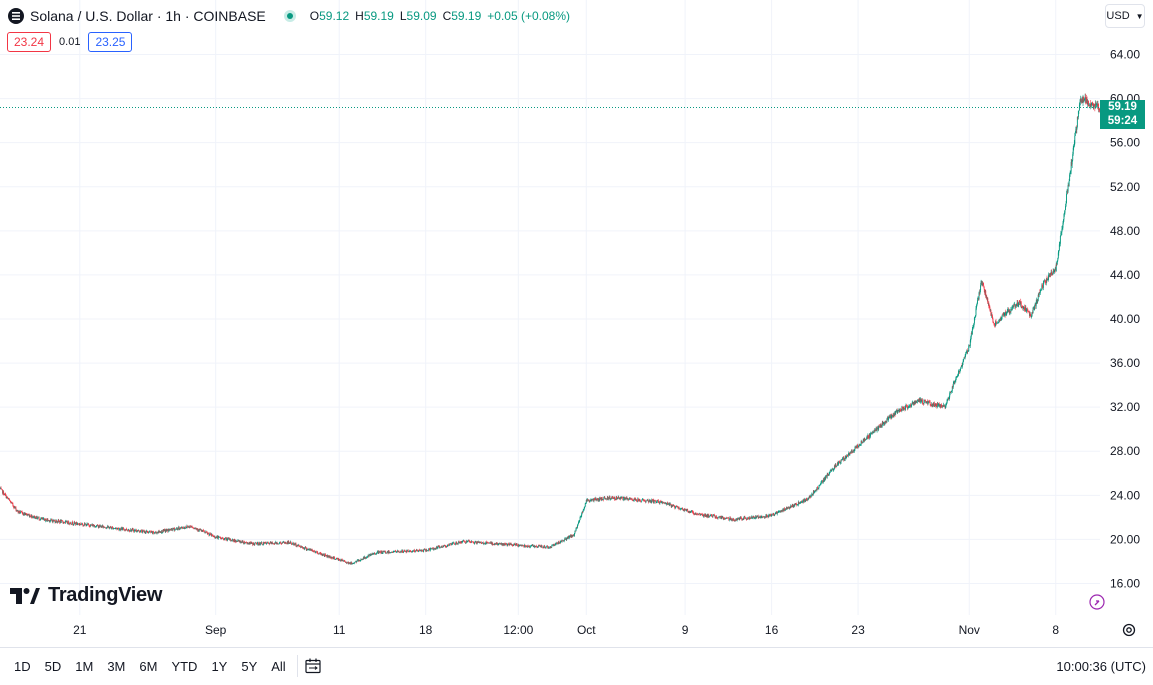 This screenshot has width=1153, height=685. I want to click on buy-price-button: 23.25, so click(110, 42).